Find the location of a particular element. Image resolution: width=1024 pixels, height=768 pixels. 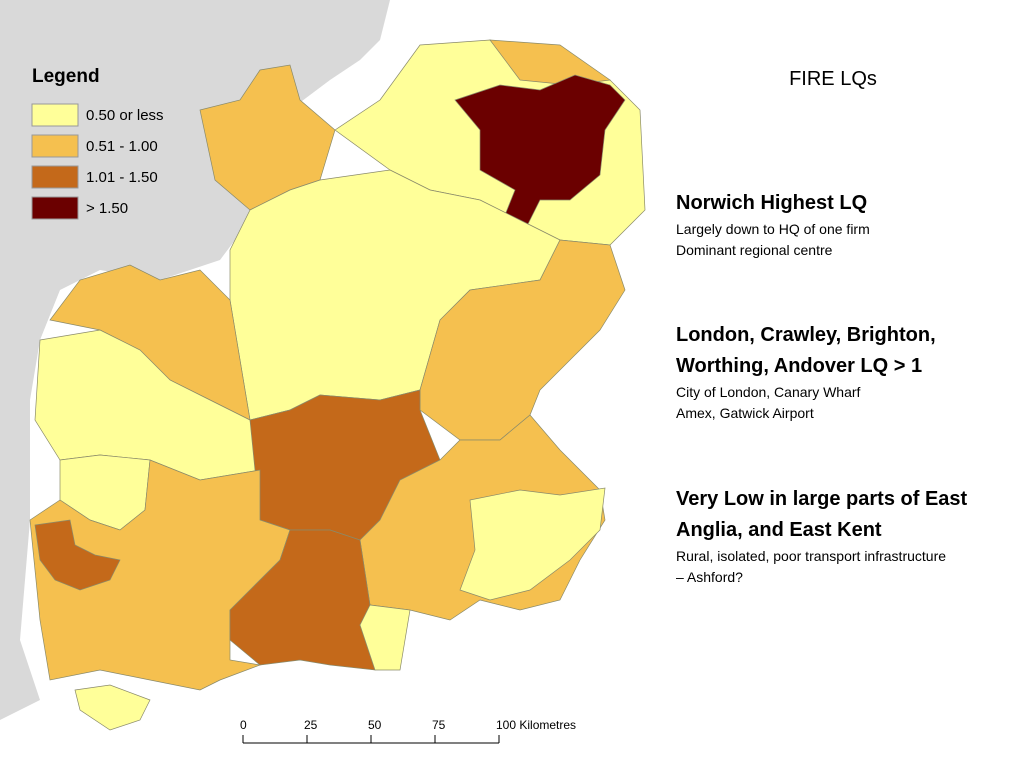

note-line: – Ashford? is located at coordinates (709, 577).